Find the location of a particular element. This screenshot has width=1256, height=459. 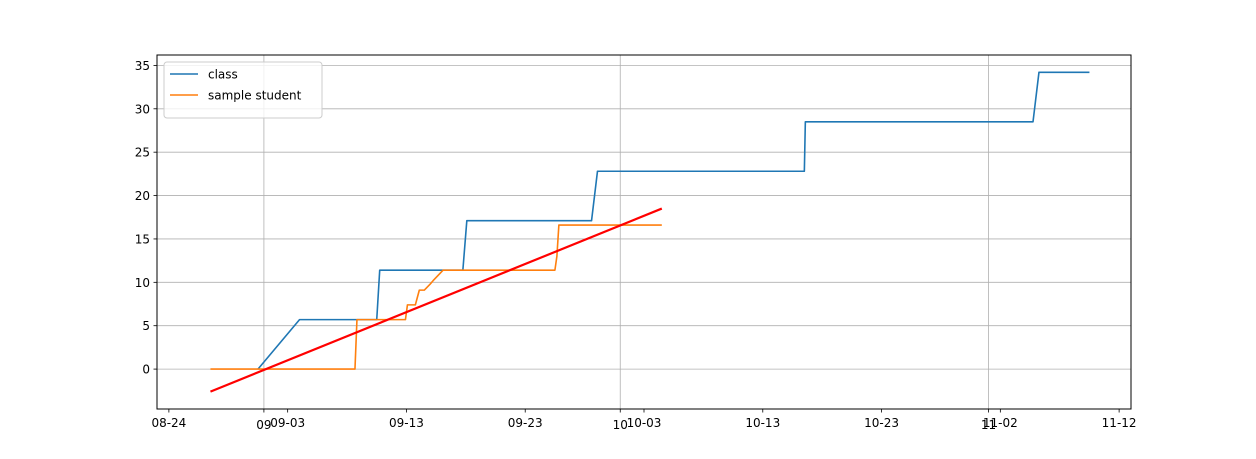

x-major-tick-label: 11 is located at coordinates (988, 425).